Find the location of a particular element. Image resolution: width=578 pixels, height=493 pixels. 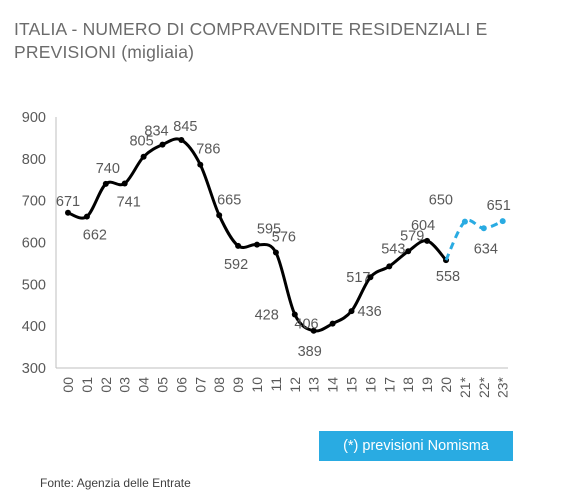

data-label: 671 is located at coordinates (68, 202).